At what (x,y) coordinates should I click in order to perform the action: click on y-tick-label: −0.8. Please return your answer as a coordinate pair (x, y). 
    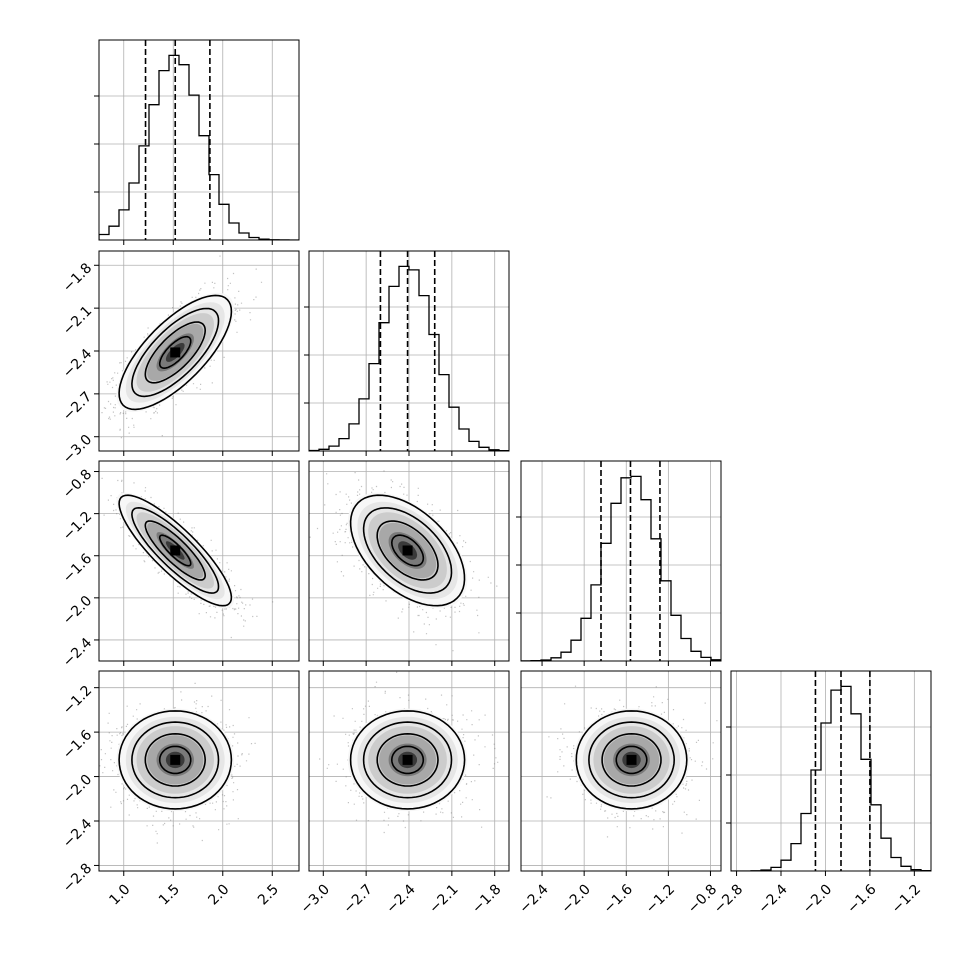
    Looking at the image, I should click on (77, 484).